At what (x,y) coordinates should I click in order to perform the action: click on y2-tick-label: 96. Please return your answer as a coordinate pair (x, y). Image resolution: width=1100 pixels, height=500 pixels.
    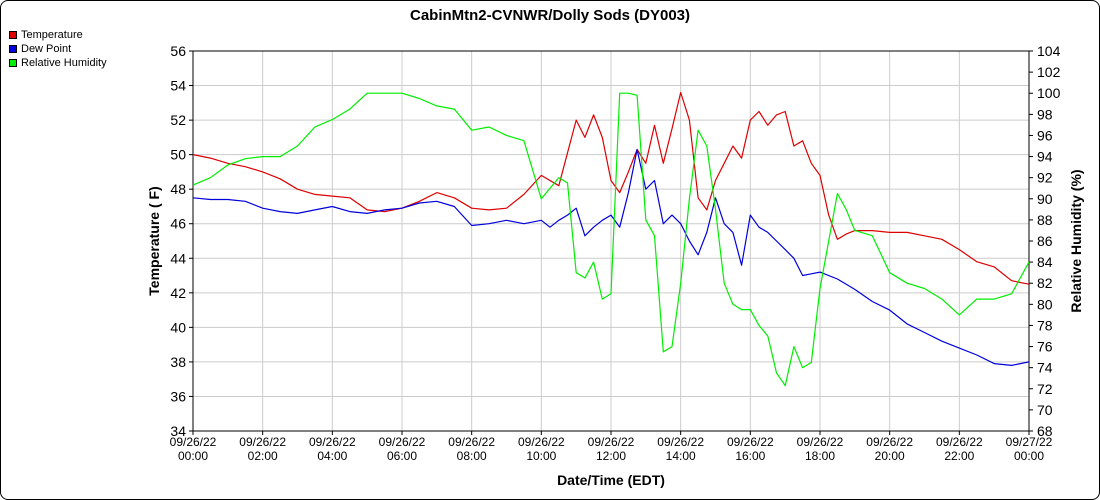
    Looking at the image, I should click on (1045, 135).